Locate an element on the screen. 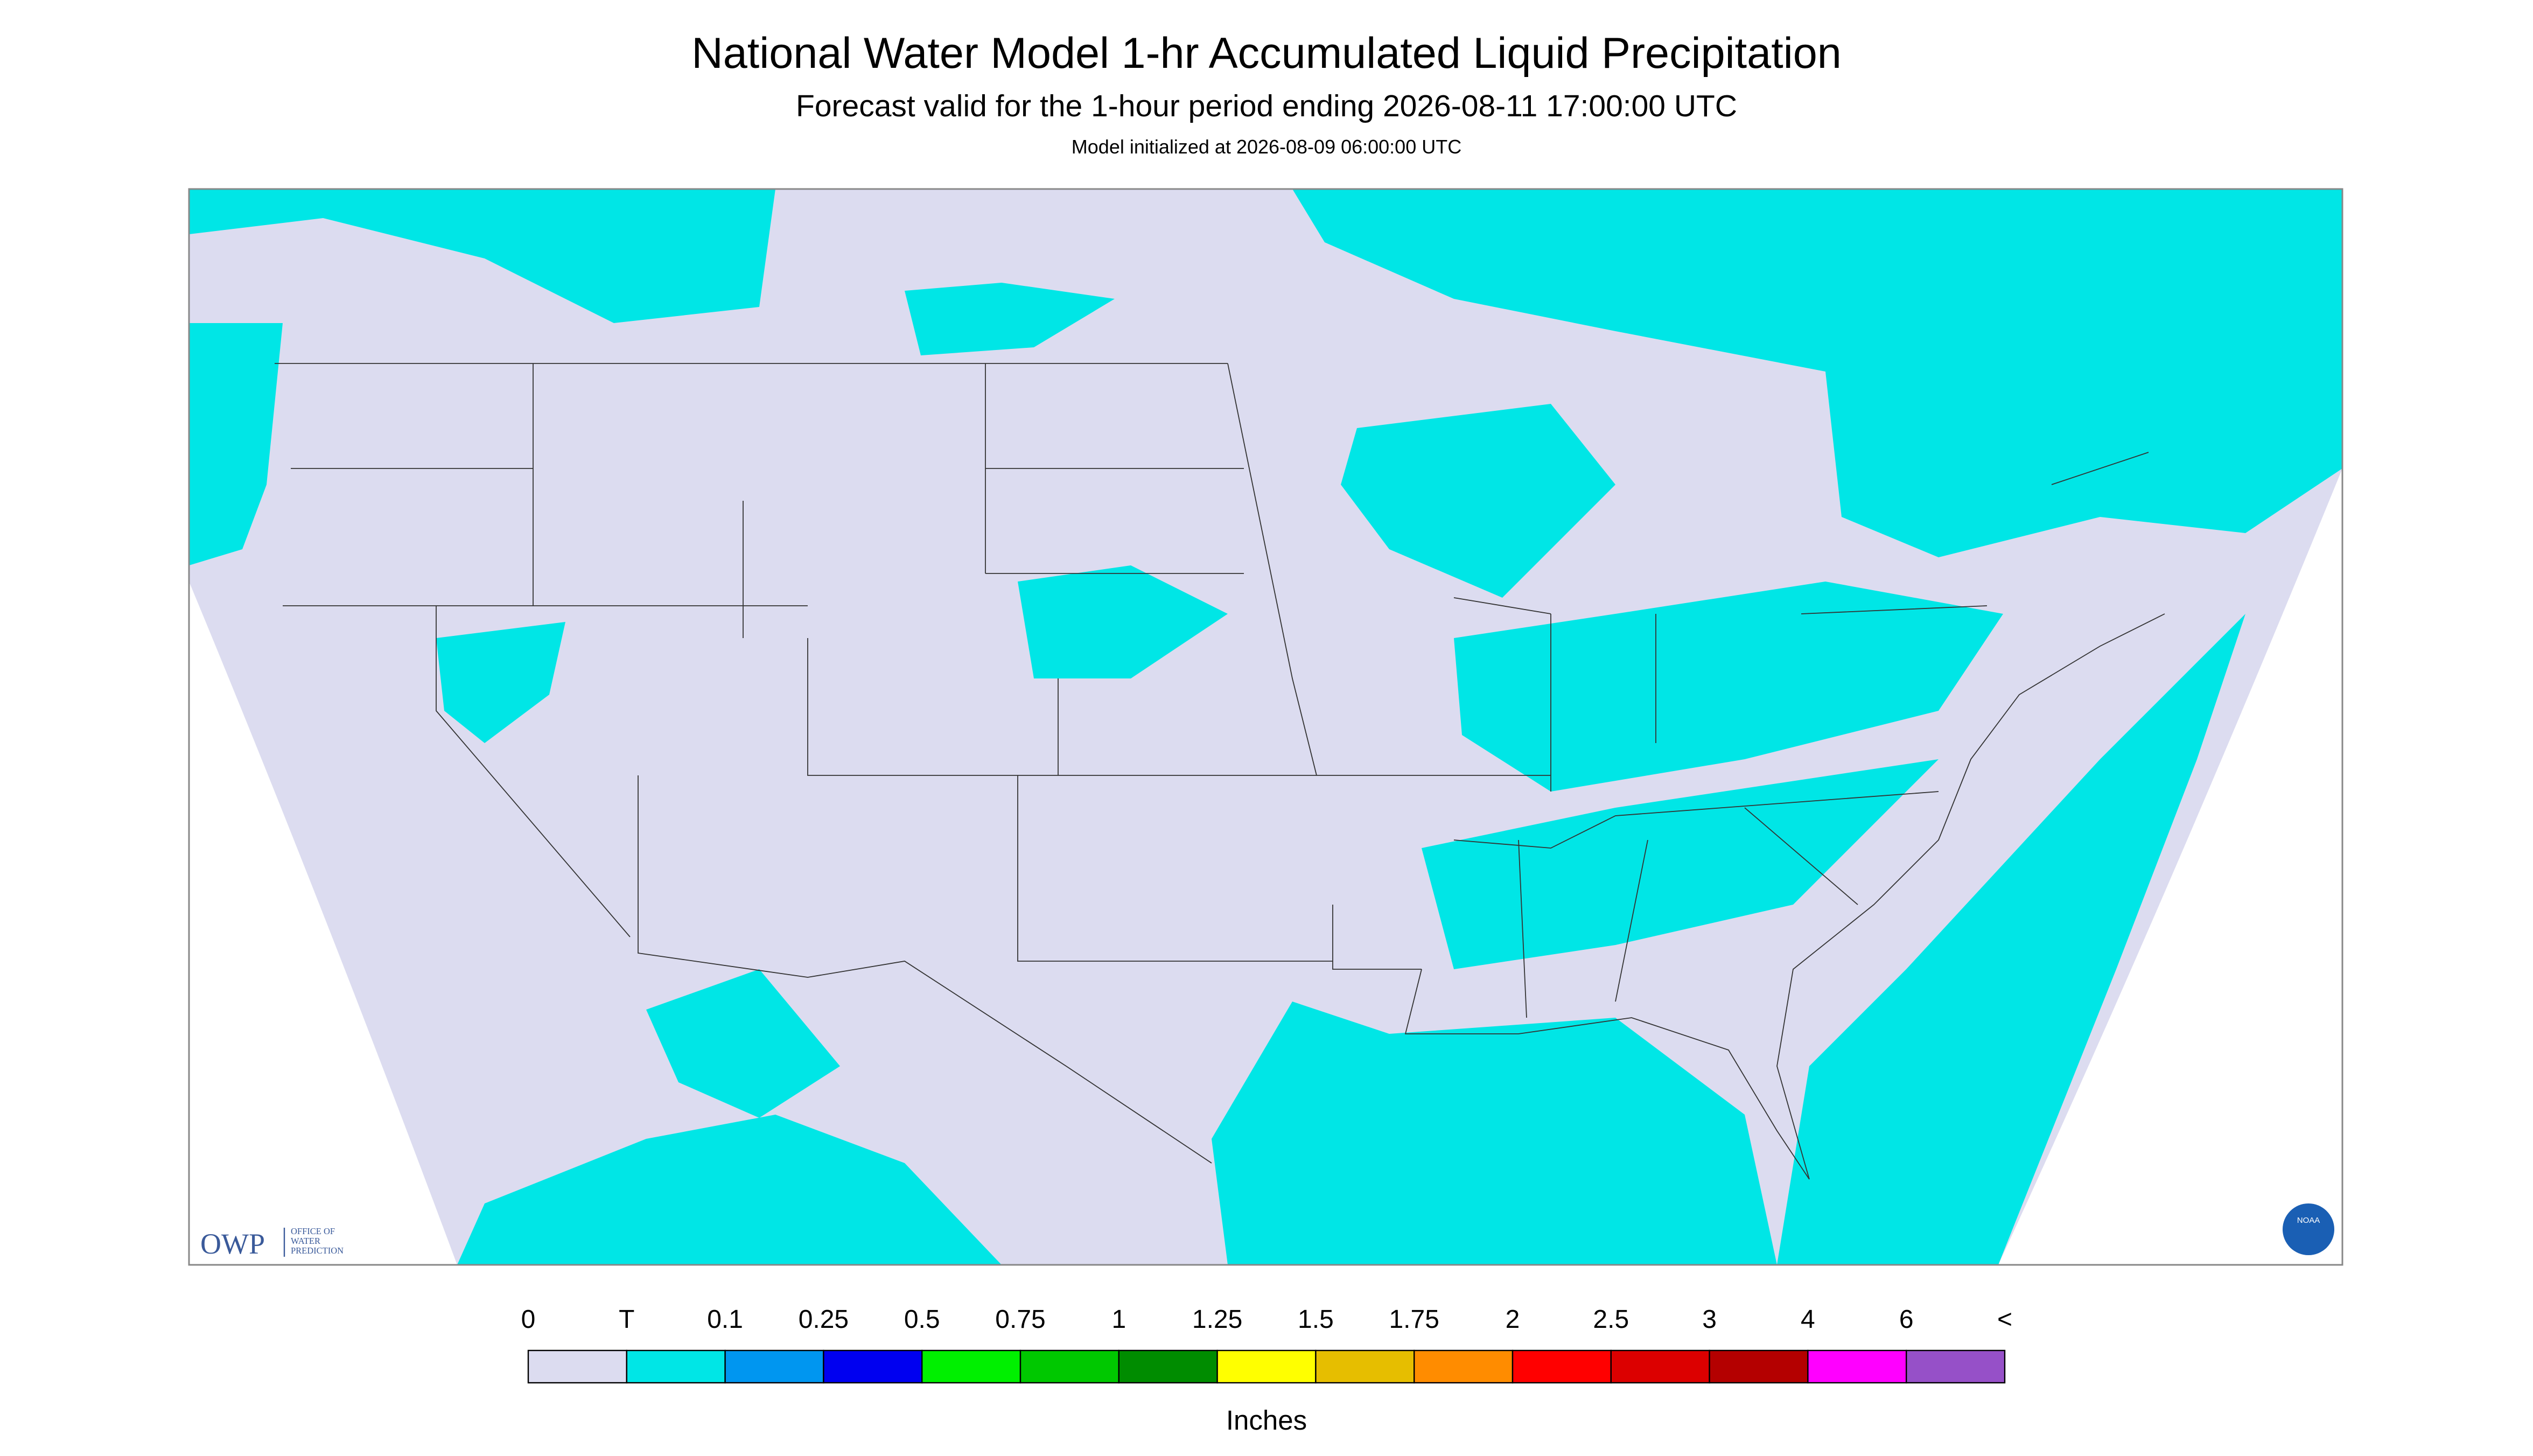  legend-label: 2 is located at coordinates (1513, 1319).